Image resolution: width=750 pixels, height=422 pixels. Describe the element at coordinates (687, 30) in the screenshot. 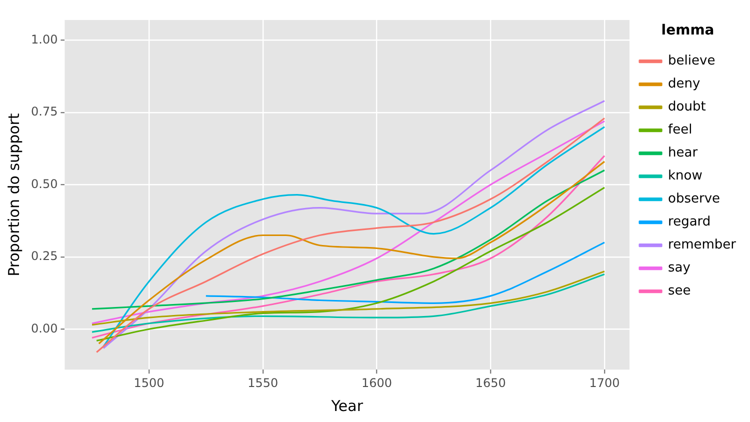

I see `legend-title: lemma` at that location.